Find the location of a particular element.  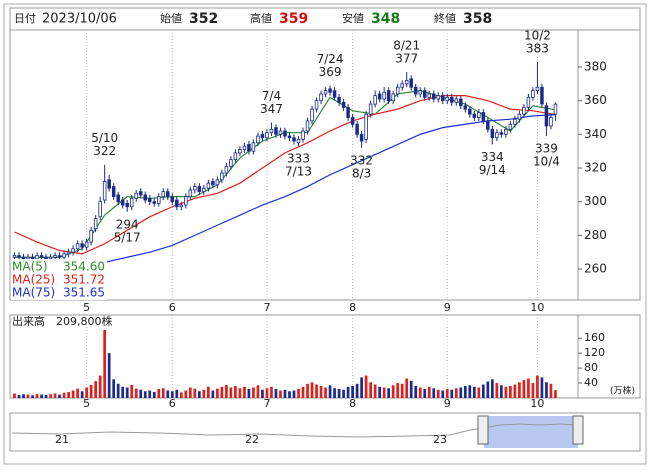

legend-box is located at coordinates (59, 279).